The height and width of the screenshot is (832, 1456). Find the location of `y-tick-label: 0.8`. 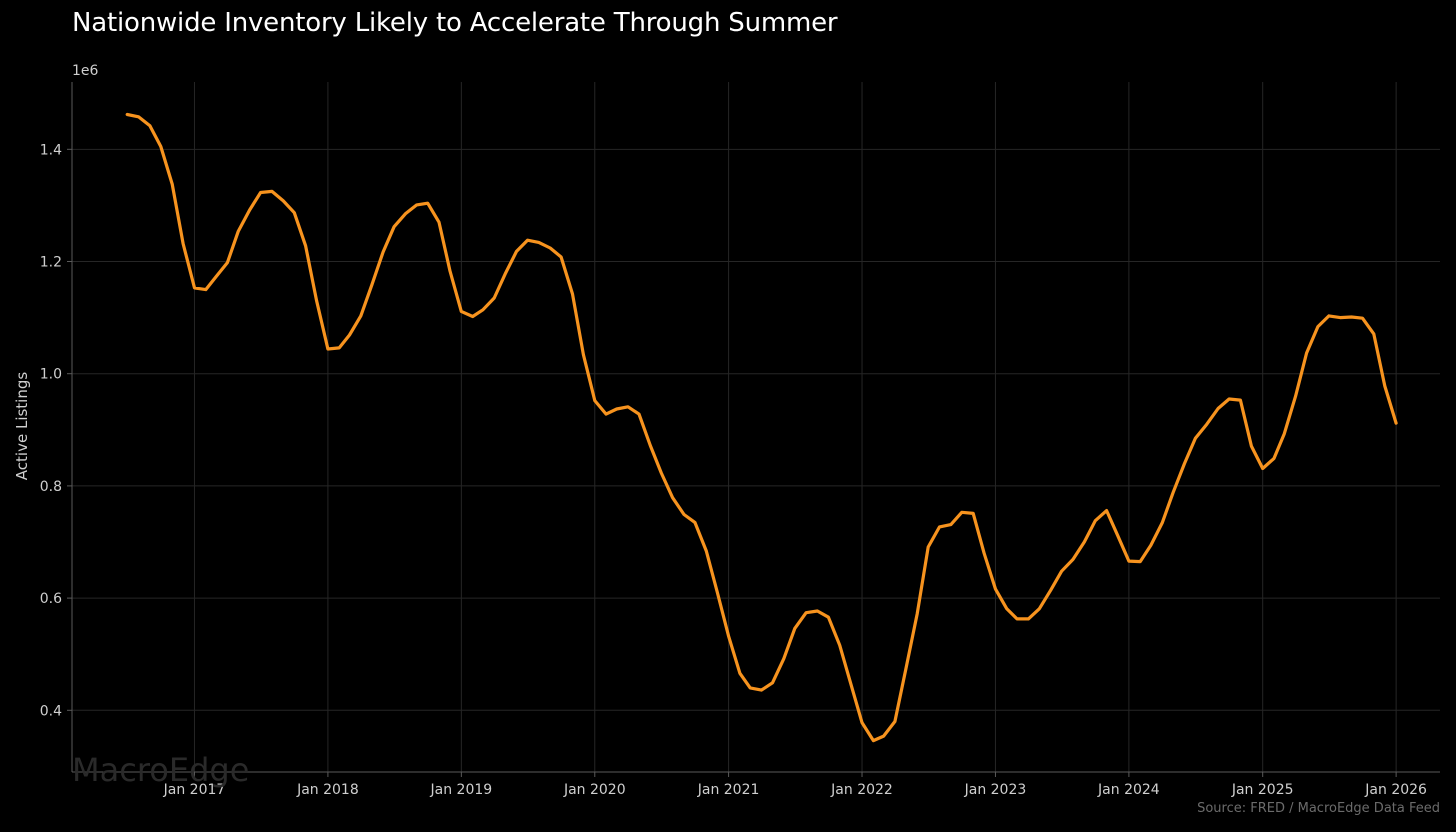

y-tick-label: 0.8 is located at coordinates (51, 487).